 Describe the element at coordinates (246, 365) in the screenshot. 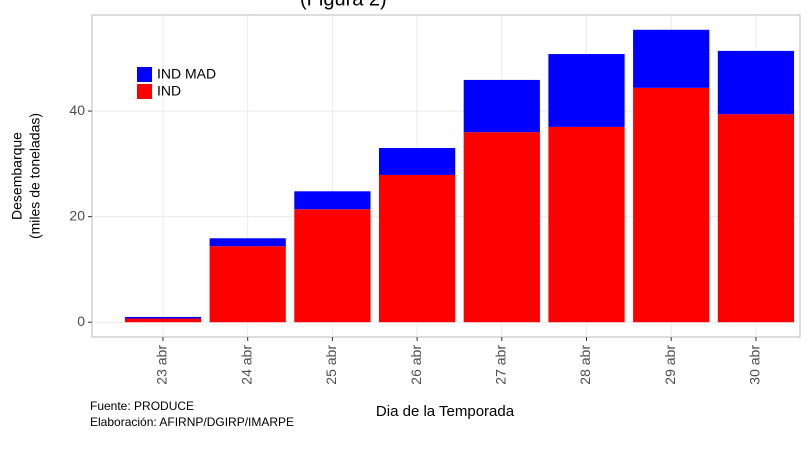

I see `x-tick-label: 24 abr` at that location.